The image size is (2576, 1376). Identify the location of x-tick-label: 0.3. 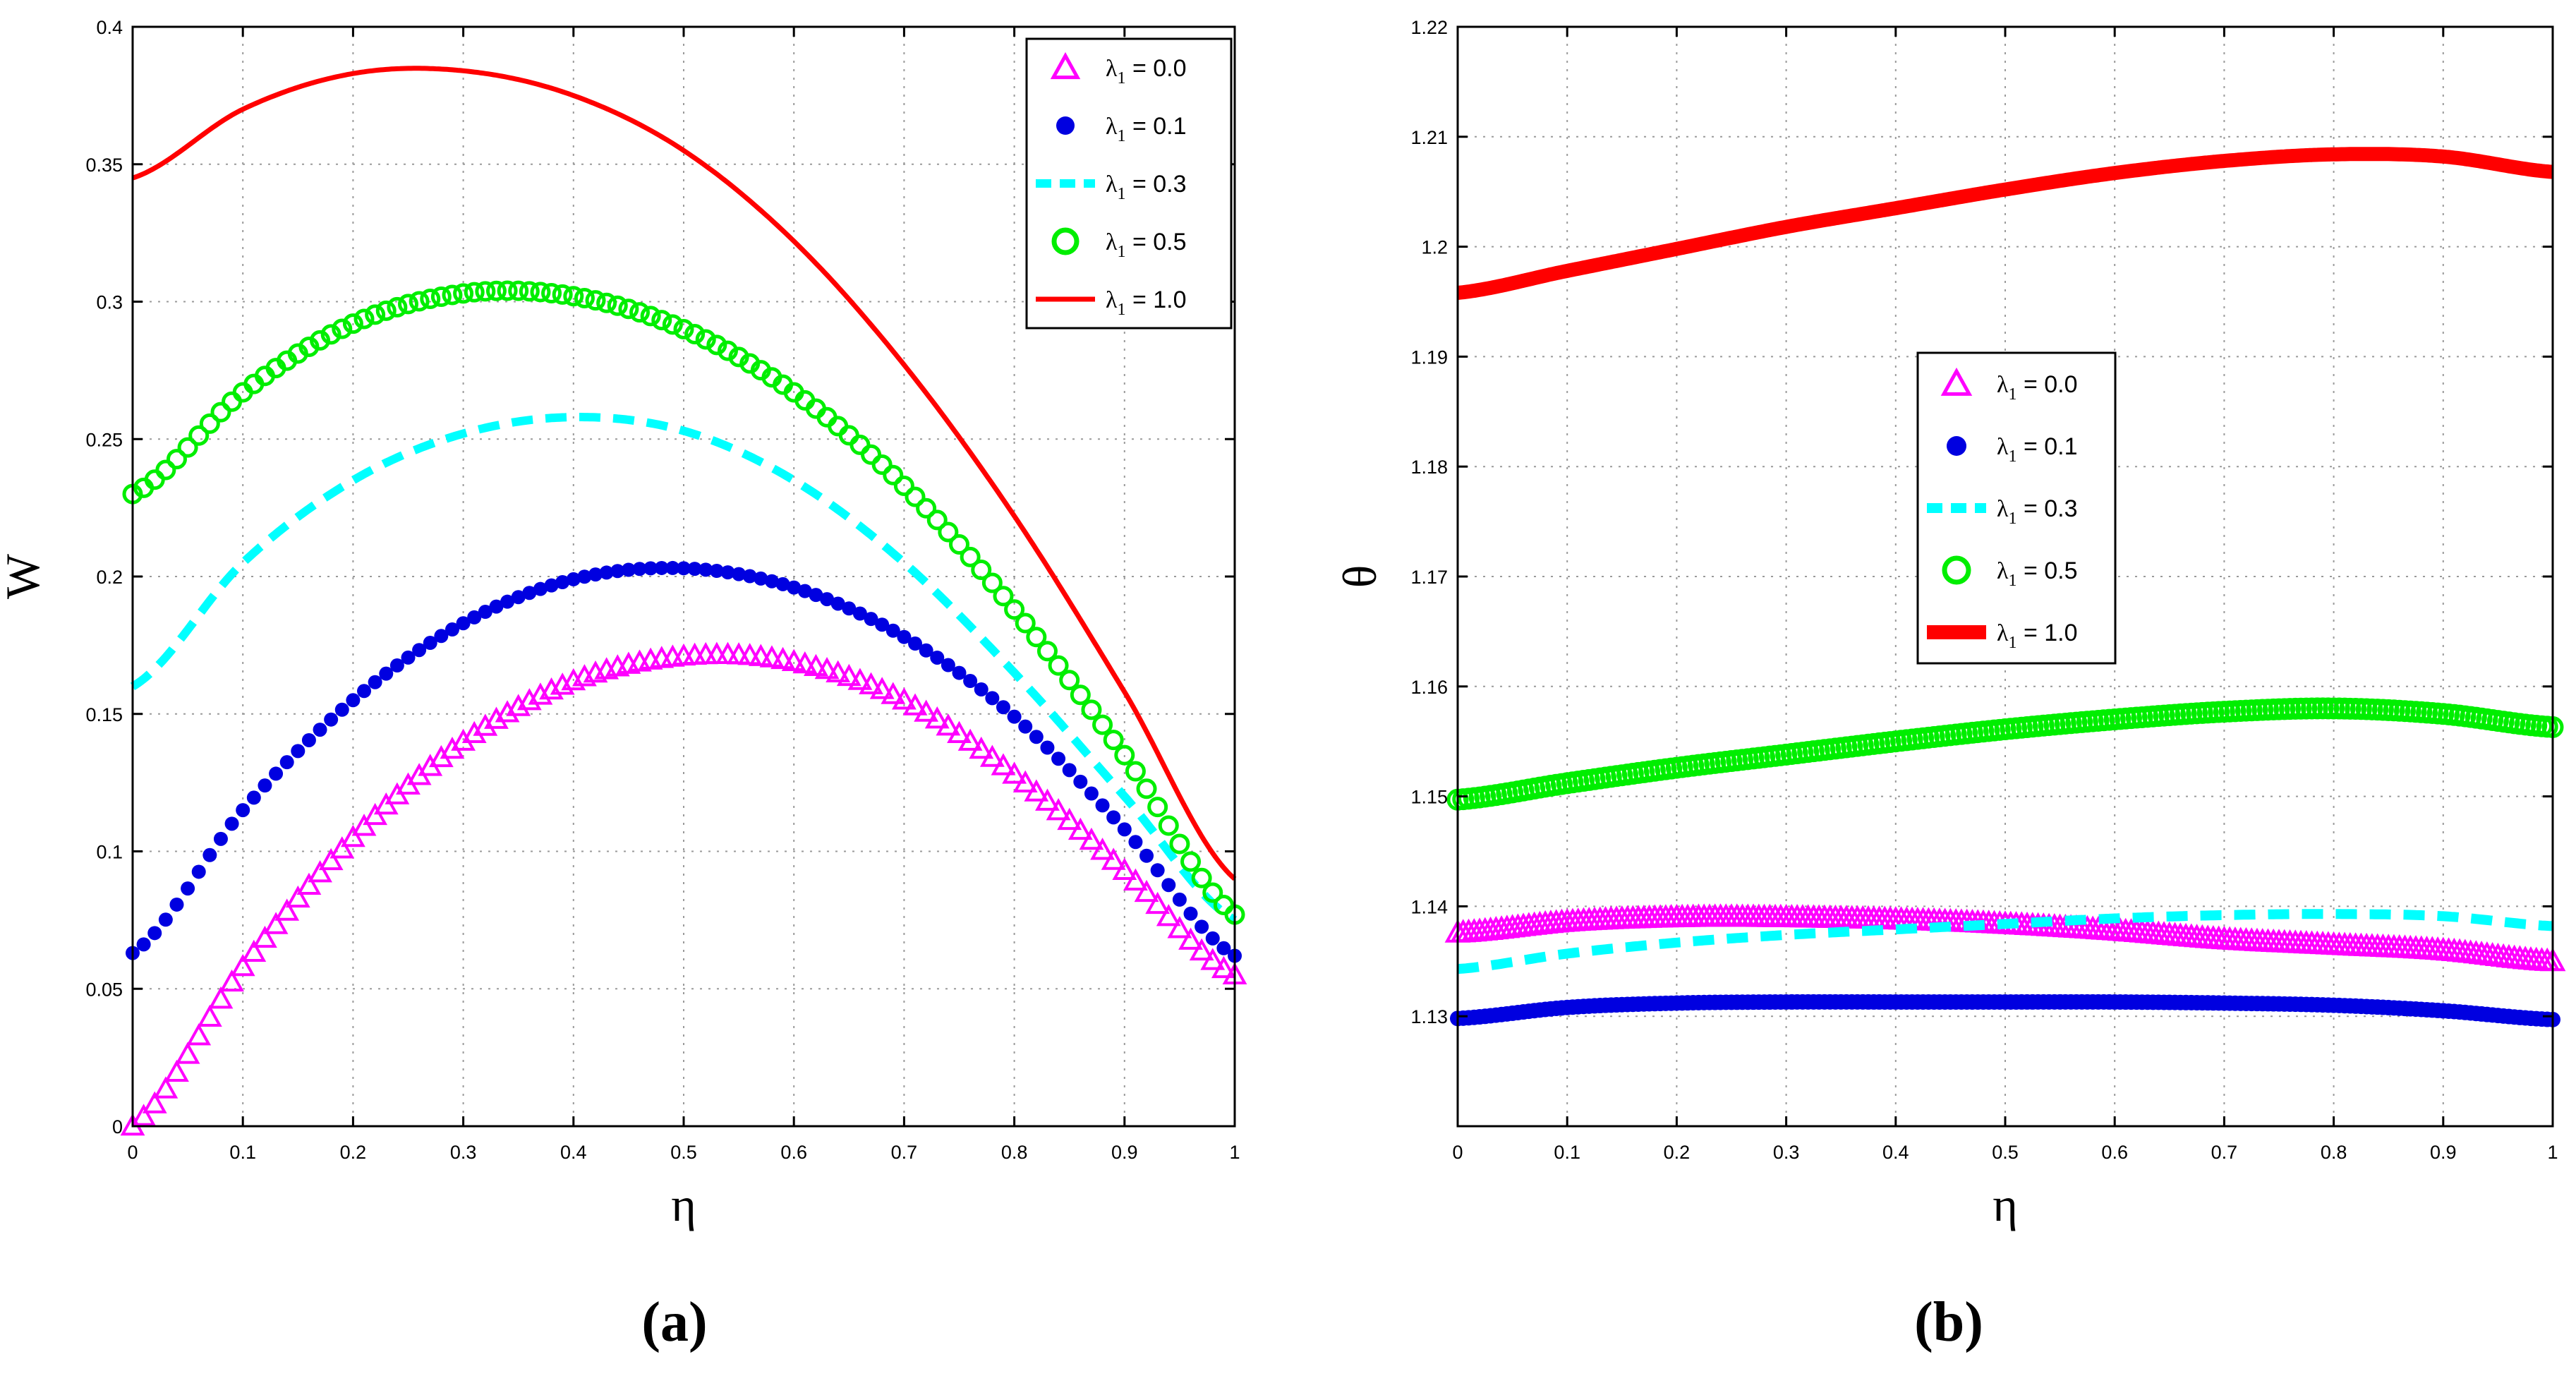
(463, 1152).